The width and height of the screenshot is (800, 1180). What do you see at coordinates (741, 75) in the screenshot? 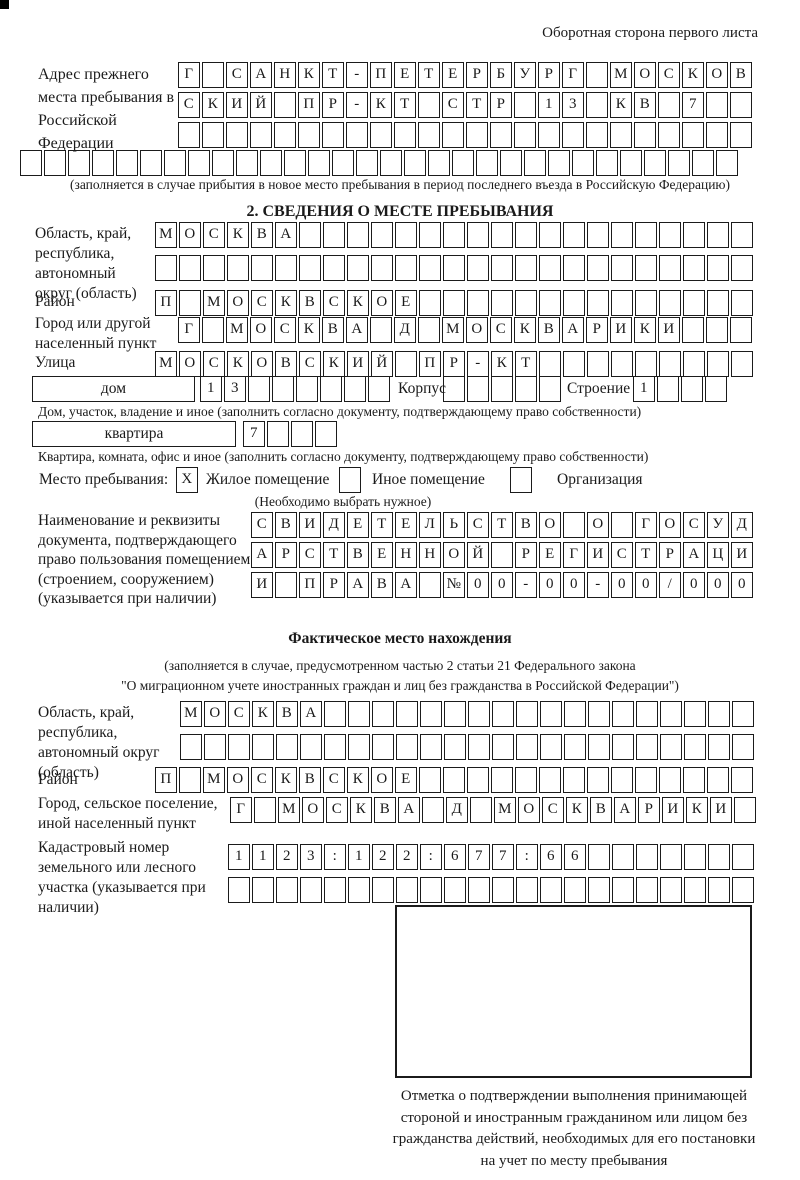
I see `char-cell: В` at bounding box center [741, 75].